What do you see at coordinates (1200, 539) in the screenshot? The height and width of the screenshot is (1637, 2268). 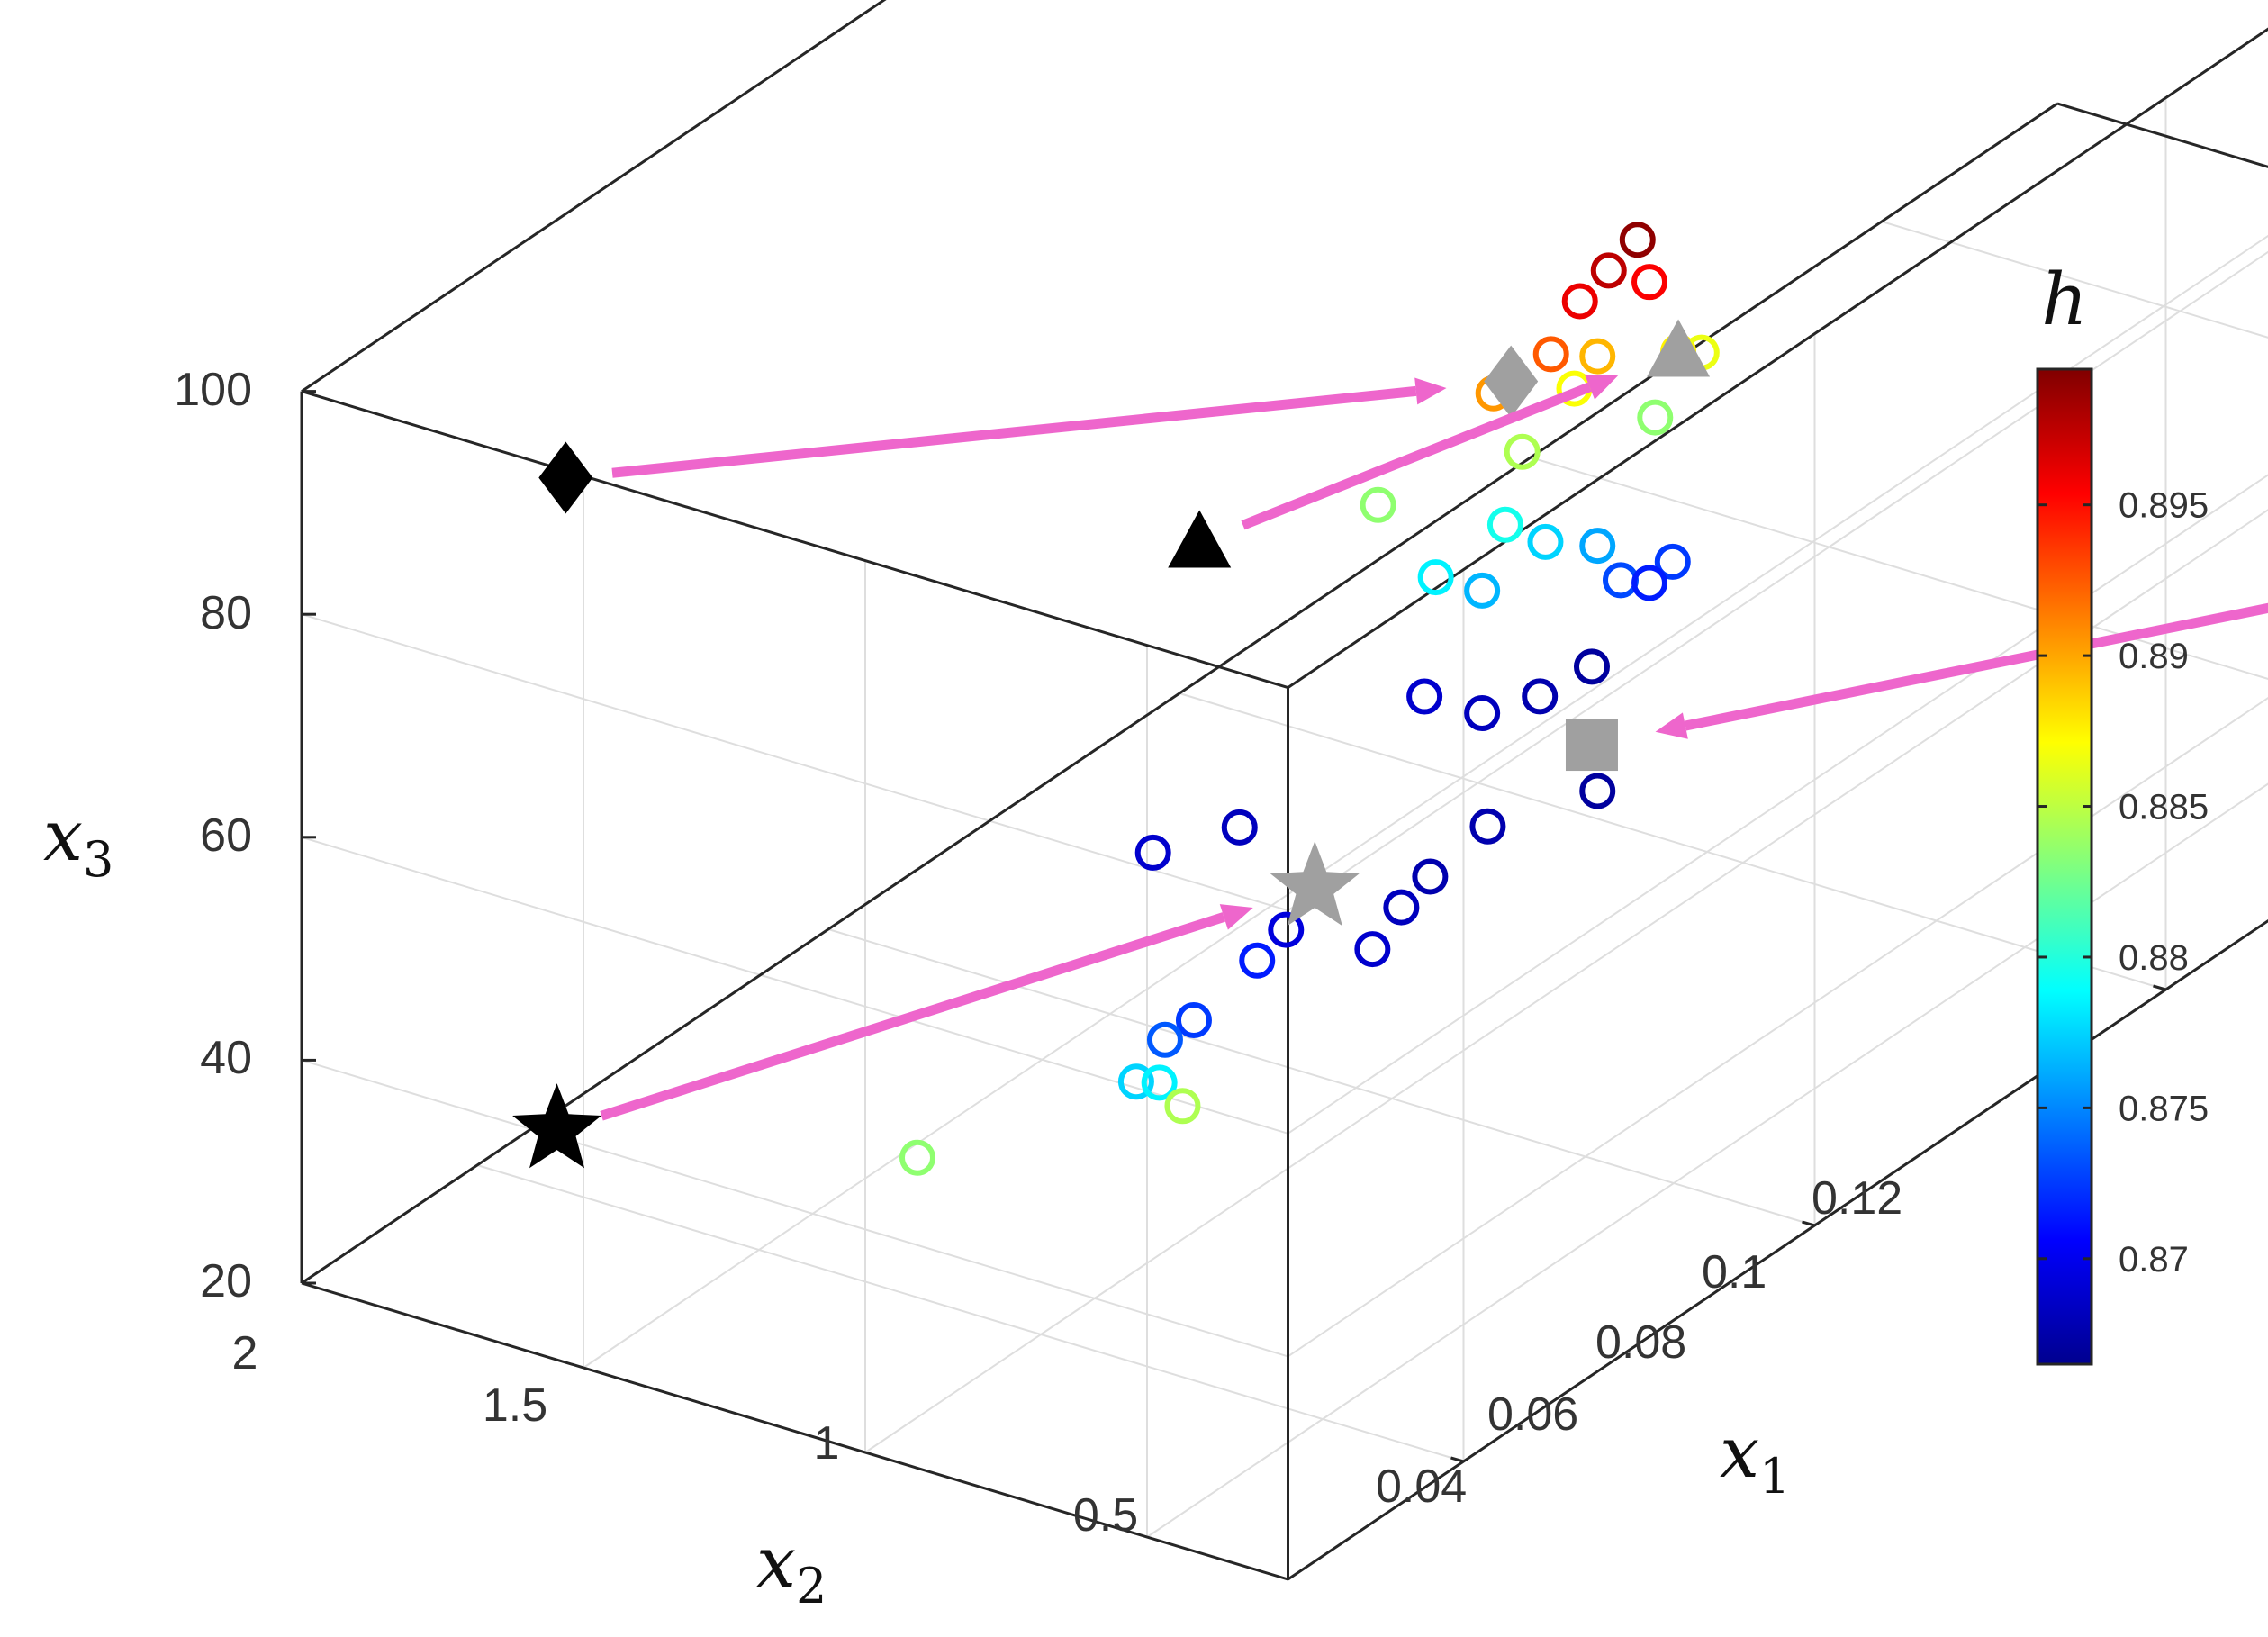 I see `triangle-marker-start` at bounding box center [1200, 539].